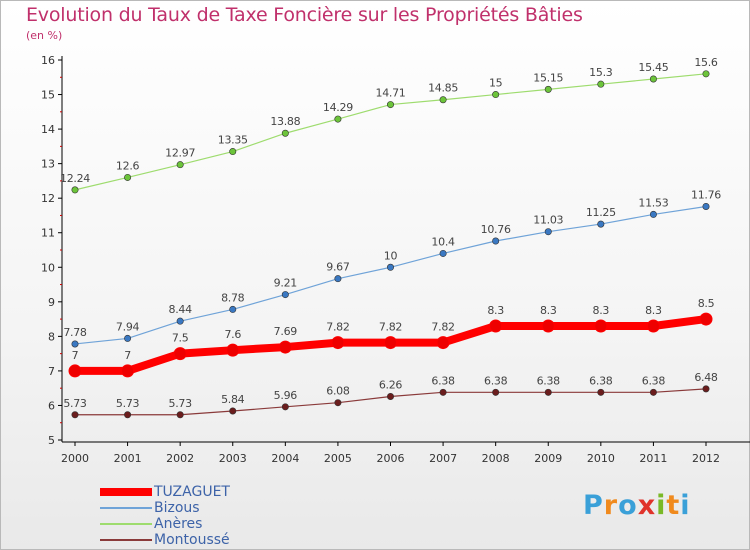 This screenshot has width=750, height=550. What do you see at coordinates (706, 377) in the screenshot?
I see `data-label-montouss-: 6.48` at bounding box center [706, 377].